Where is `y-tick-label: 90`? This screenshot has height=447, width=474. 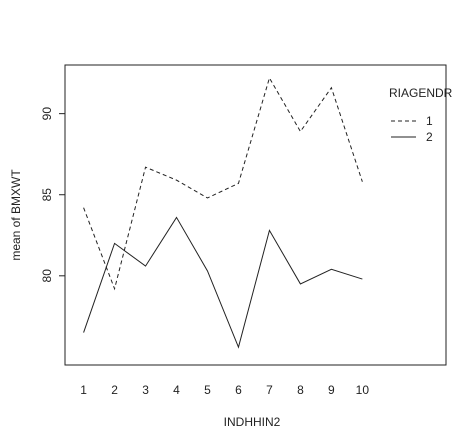
y-tick-label: 90 is located at coordinates (47, 114).